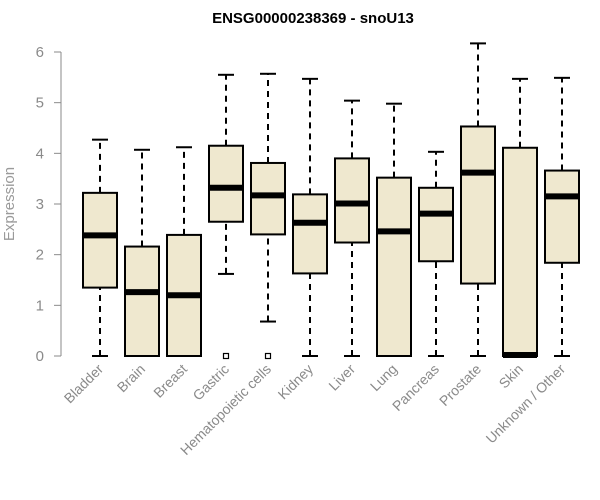 This screenshot has height=500, width=600. I want to click on x-tick-label: Bladder, so click(84, 384).